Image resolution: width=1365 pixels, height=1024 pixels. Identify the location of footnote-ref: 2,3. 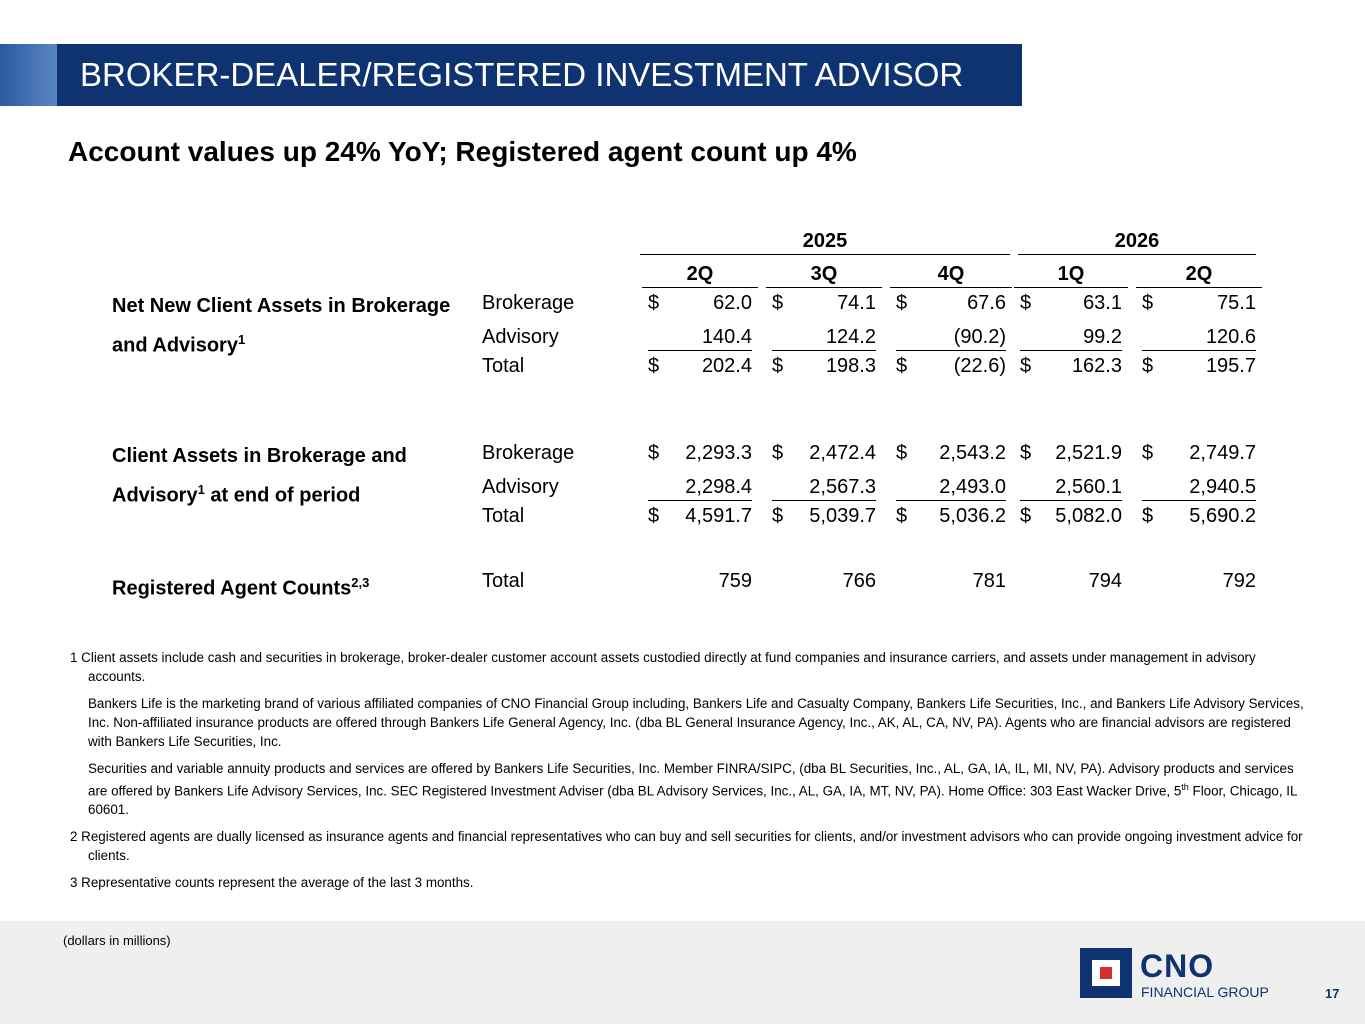
(360, 582).